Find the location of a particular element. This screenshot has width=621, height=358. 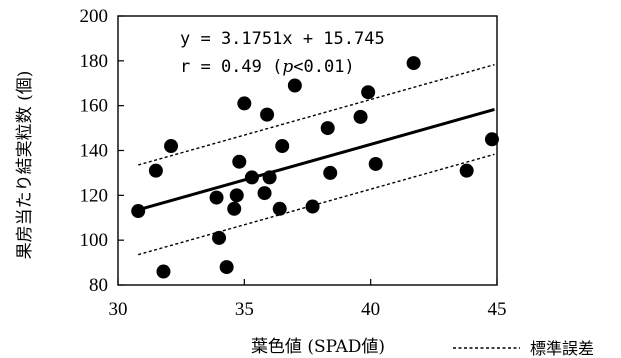

x-tick-label: 40 is located at coordinates (370, 309).